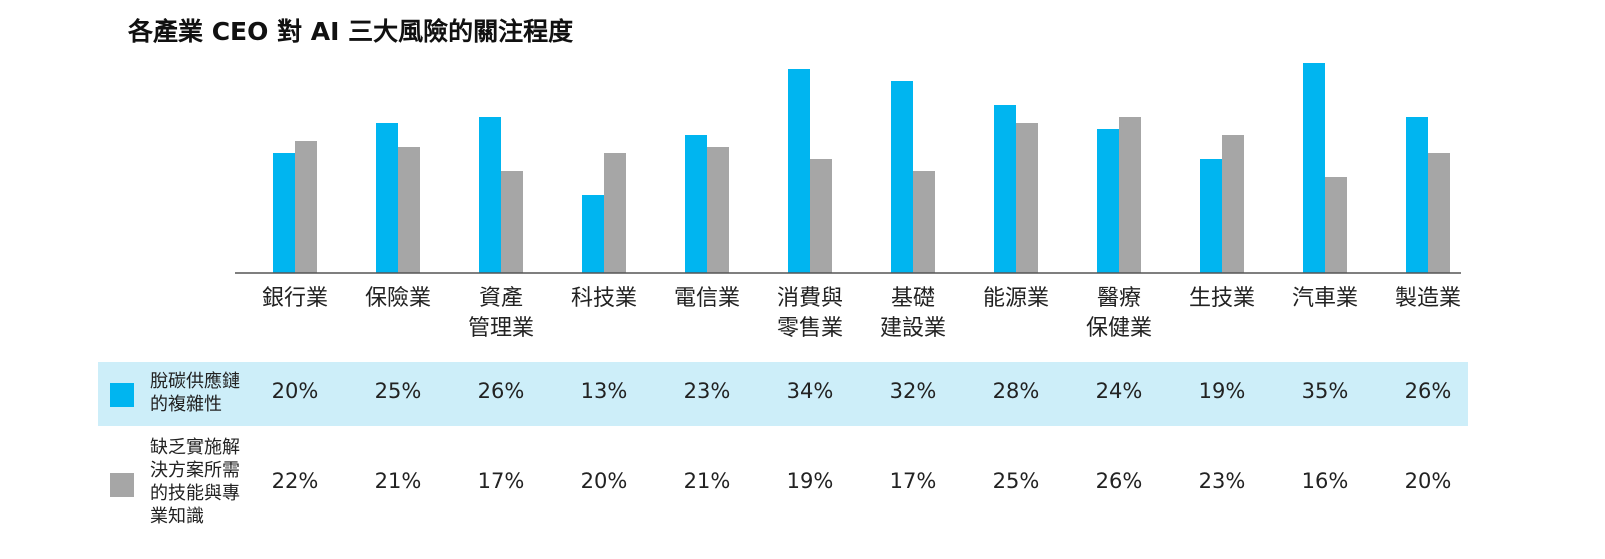  What do you see at coordinates (1015, 298) in the screenshot?
I see `x-tick-label: 能源業` at bounding box center [1015, 298].